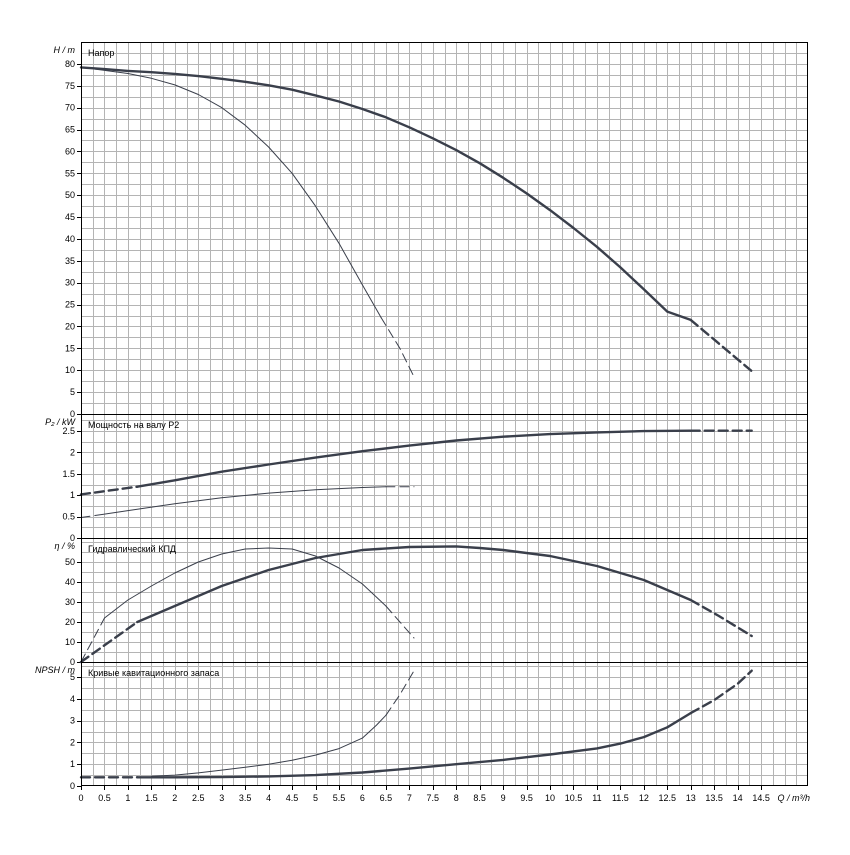 This screenshot has width=850, height=855. Describe the element at coordinates (414, 745) in the screenshot. I see `curve-npsh-thick-solid` at that location.